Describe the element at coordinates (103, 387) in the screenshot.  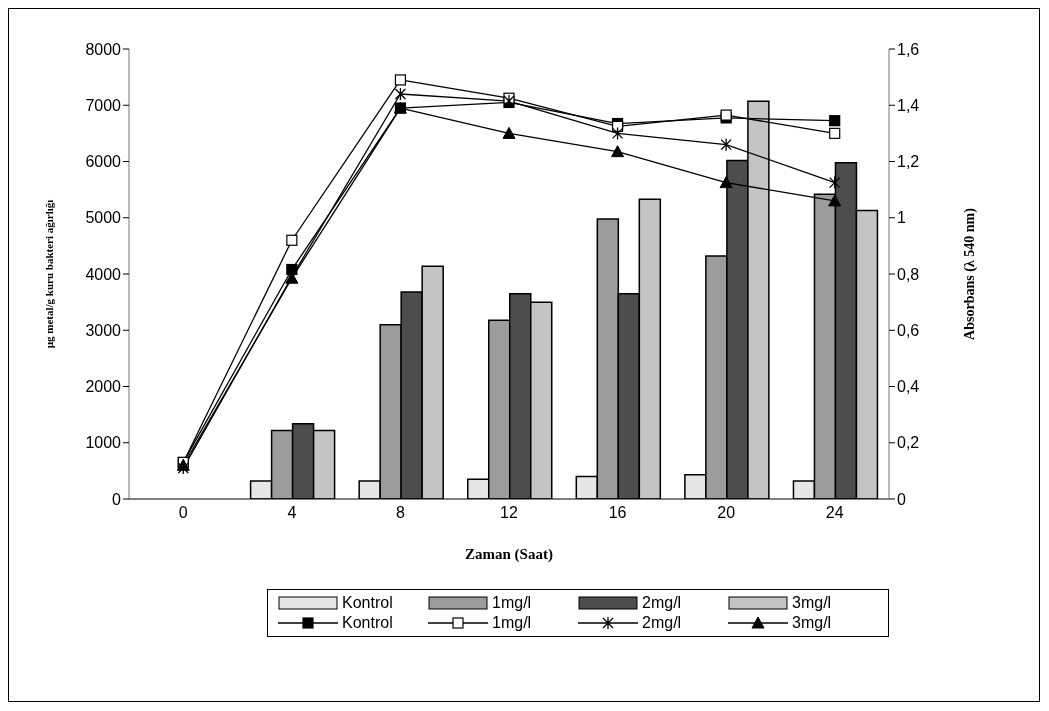
I see `y-tick-label: 2000` at that location.